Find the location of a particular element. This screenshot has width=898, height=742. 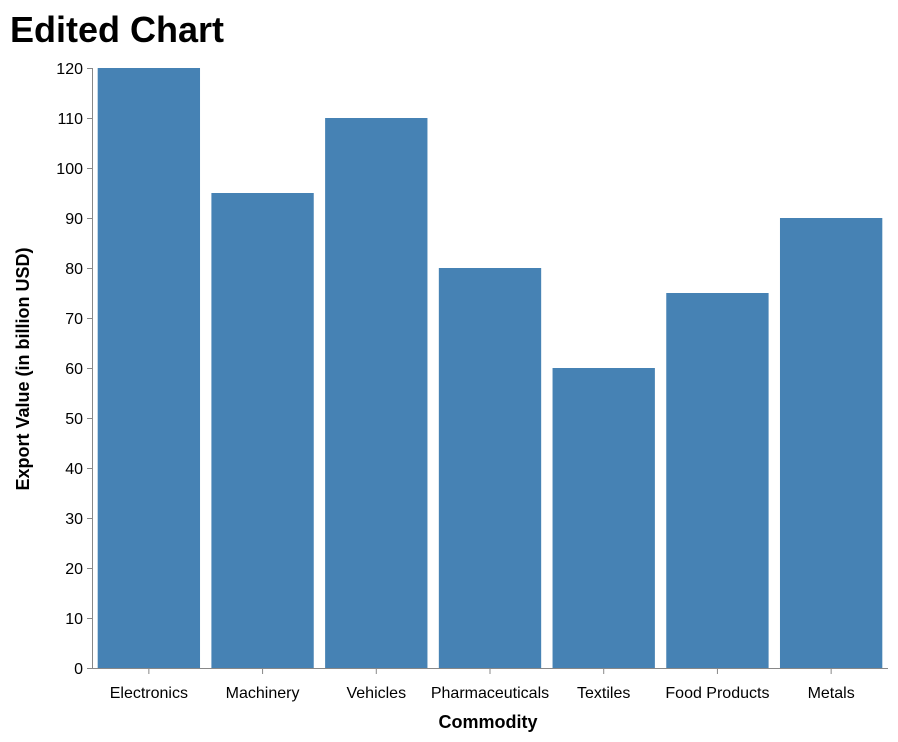

bar-pharmaceuticals is located at coordinates (490, 468).